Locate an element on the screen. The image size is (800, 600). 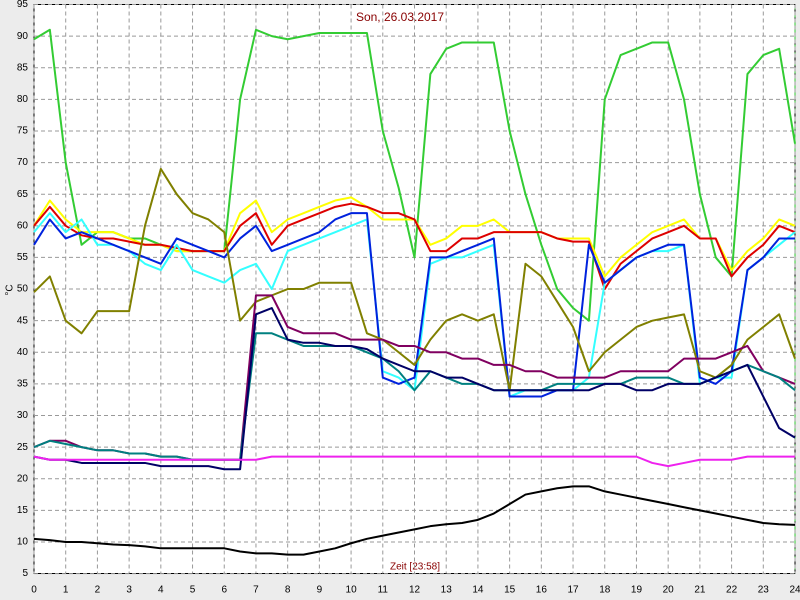
y-tick-label: 30 is located at coordinates (23, 415).